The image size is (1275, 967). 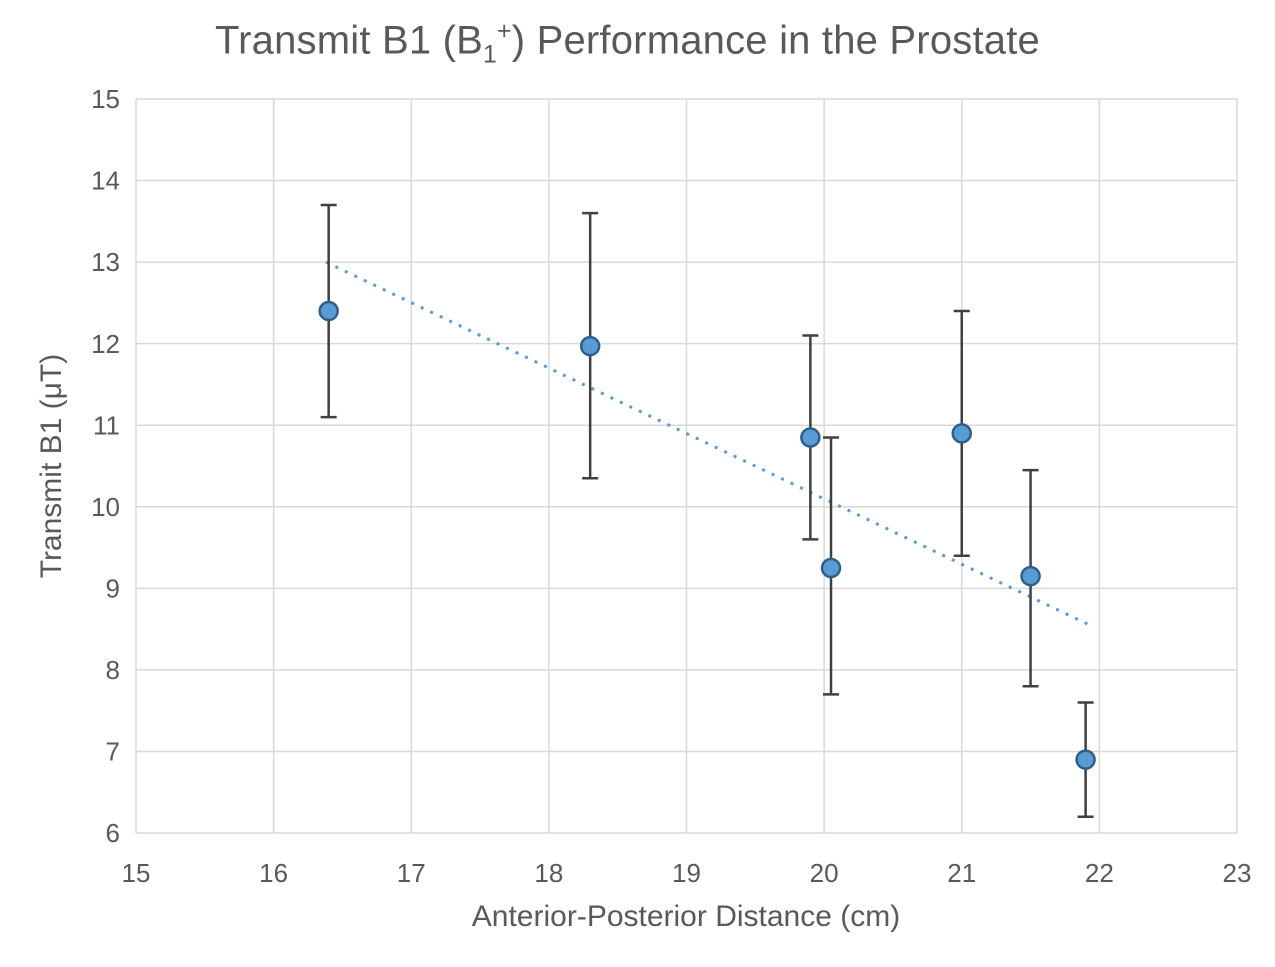 I want to click on y-tick-label: 14, so click(x=105, y=181).